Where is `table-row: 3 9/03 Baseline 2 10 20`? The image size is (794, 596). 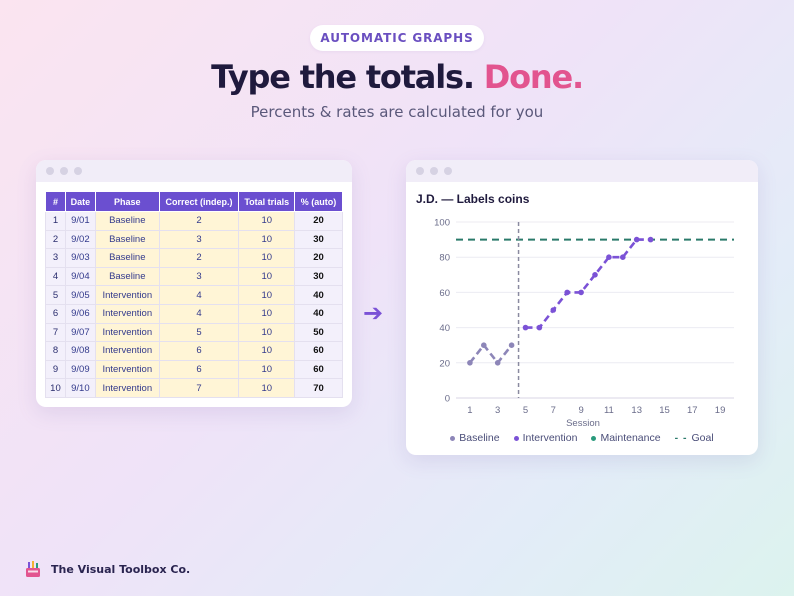 table-row: 3 9/03 Baseline 2 10 20 is located at coordinates (194, 258).